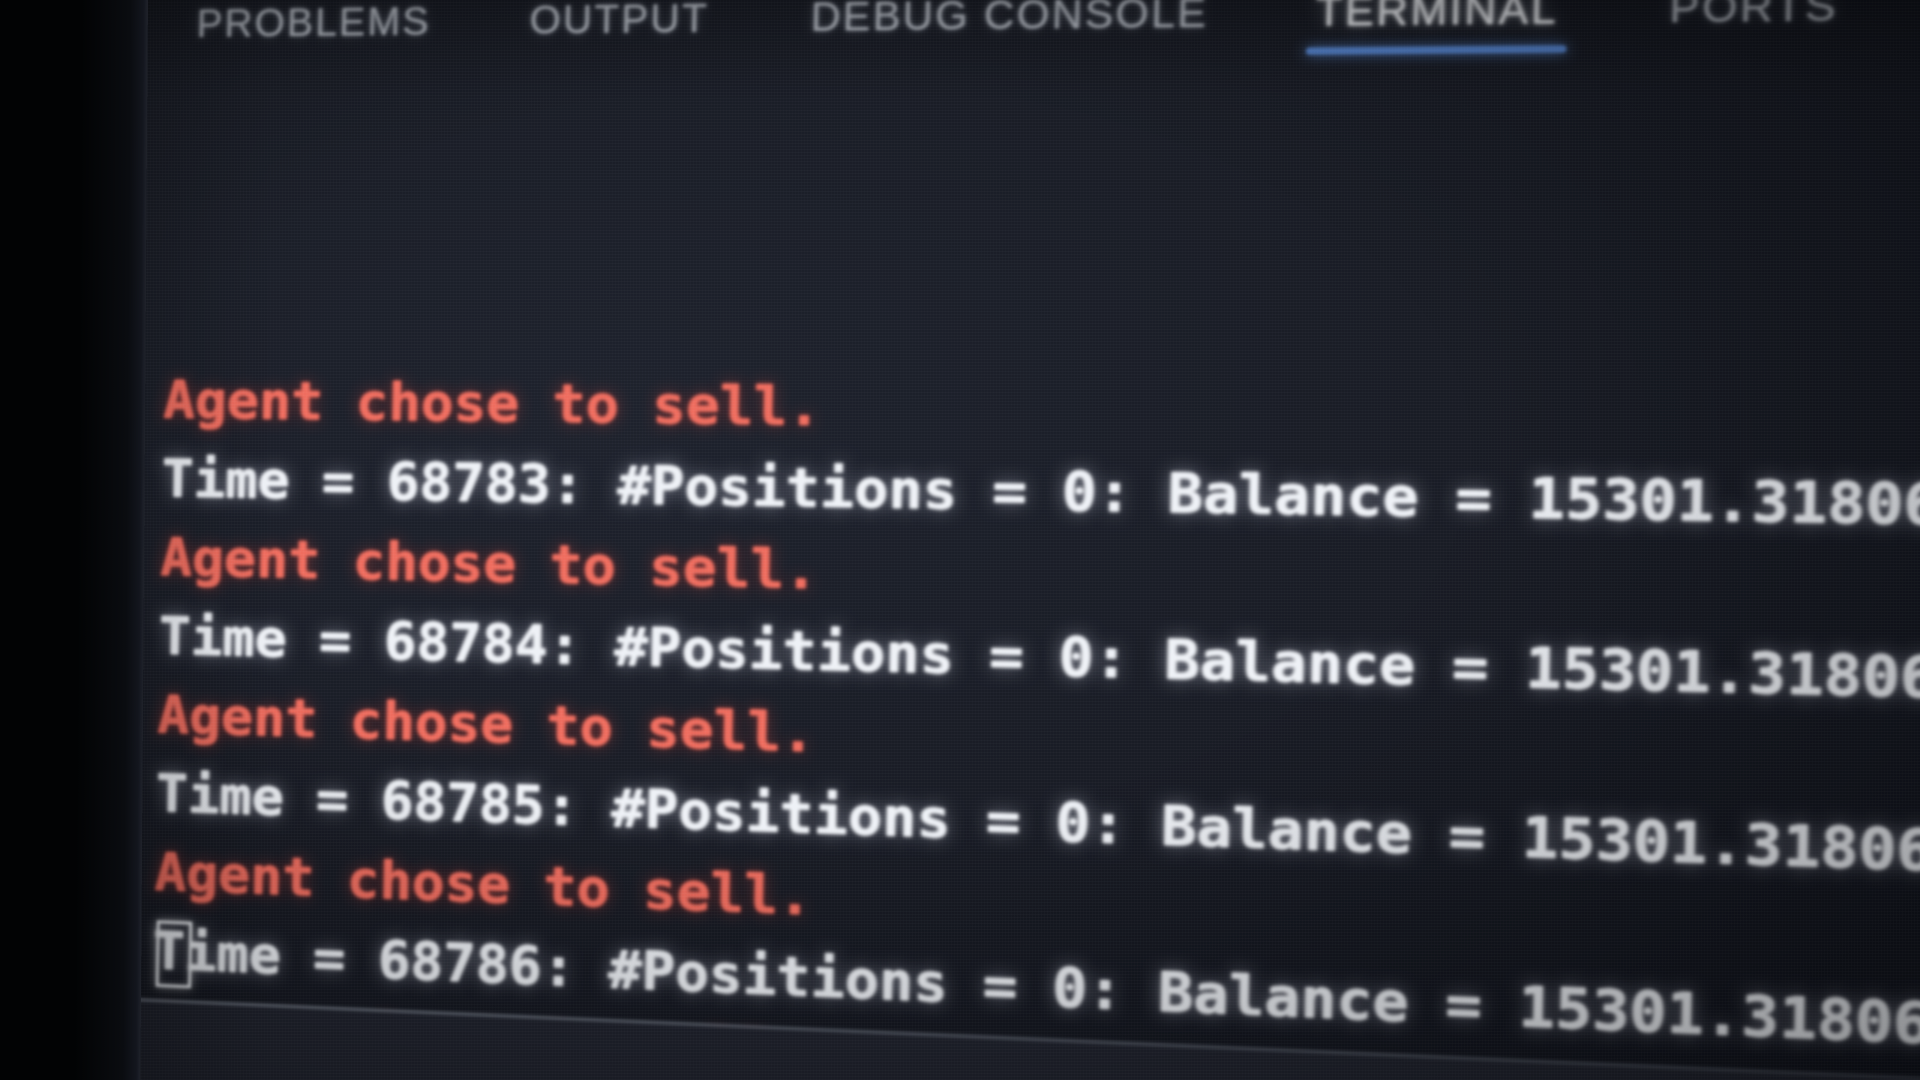 The height and width of the screenshot is (1080, 1920). Describe the element at coordinates (1009, 20) in the screenshot. I see `panel-tab-debug-console: DEBUG CONSOLE` at that location.